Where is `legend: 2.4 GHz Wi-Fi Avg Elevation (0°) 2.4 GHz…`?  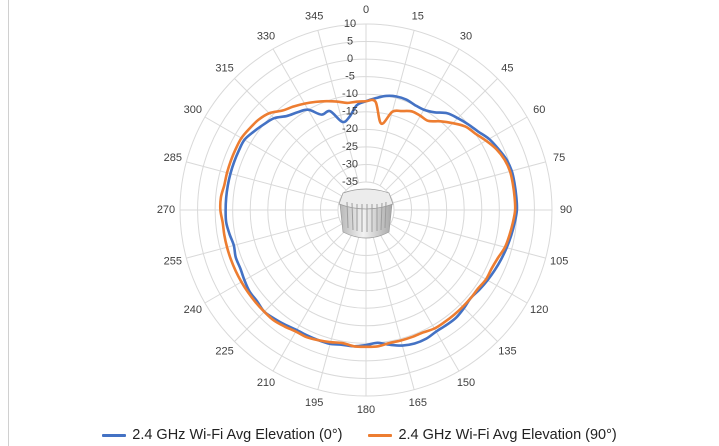 legend: 2.4 GHz Wi-Fi Avg Elevation (0°) 2.4 GHz… is located at coordinates (359, 435).